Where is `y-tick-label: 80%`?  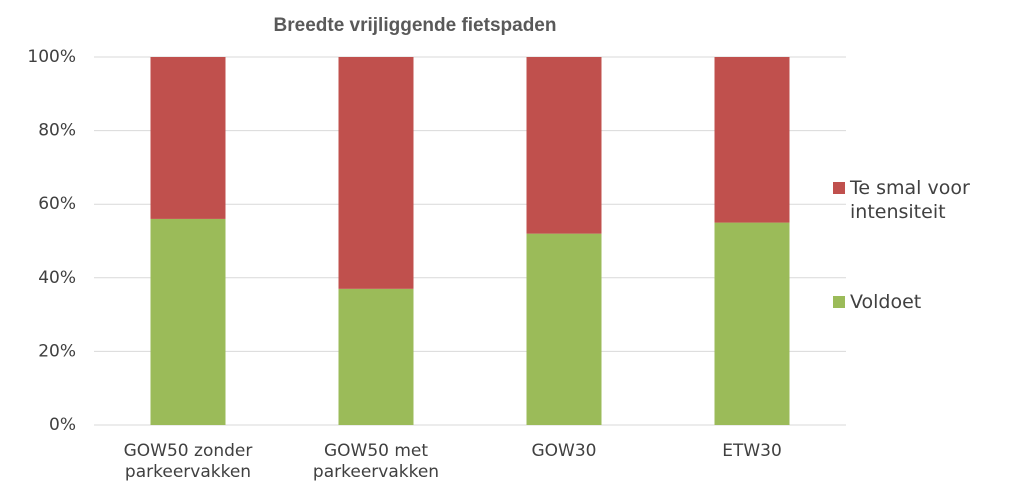 y-tick-label: 80% is located at coordinates (57, 131).